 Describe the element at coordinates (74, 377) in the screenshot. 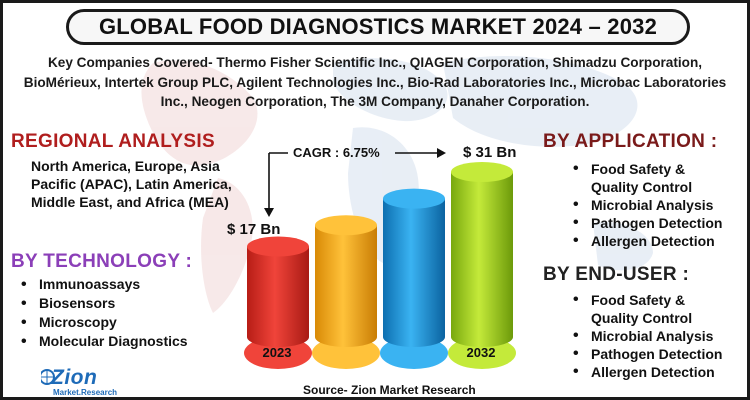

I see `logo-name: Zion` at that location.